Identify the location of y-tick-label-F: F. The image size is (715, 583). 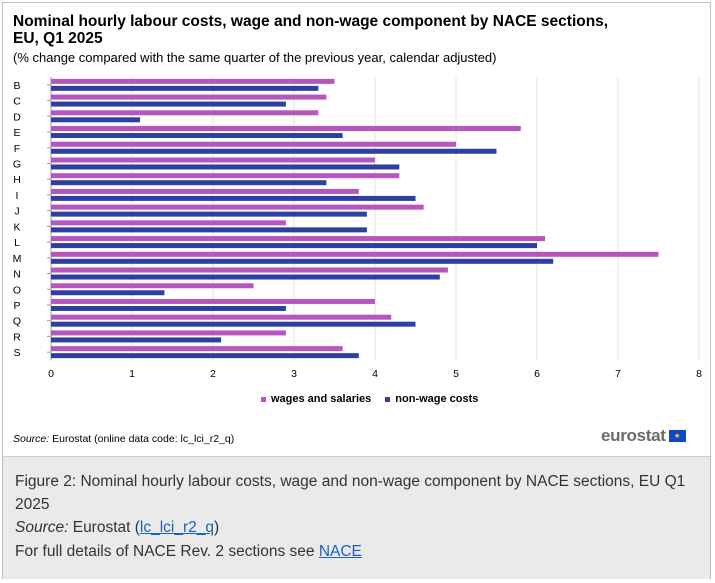
(17, 149).